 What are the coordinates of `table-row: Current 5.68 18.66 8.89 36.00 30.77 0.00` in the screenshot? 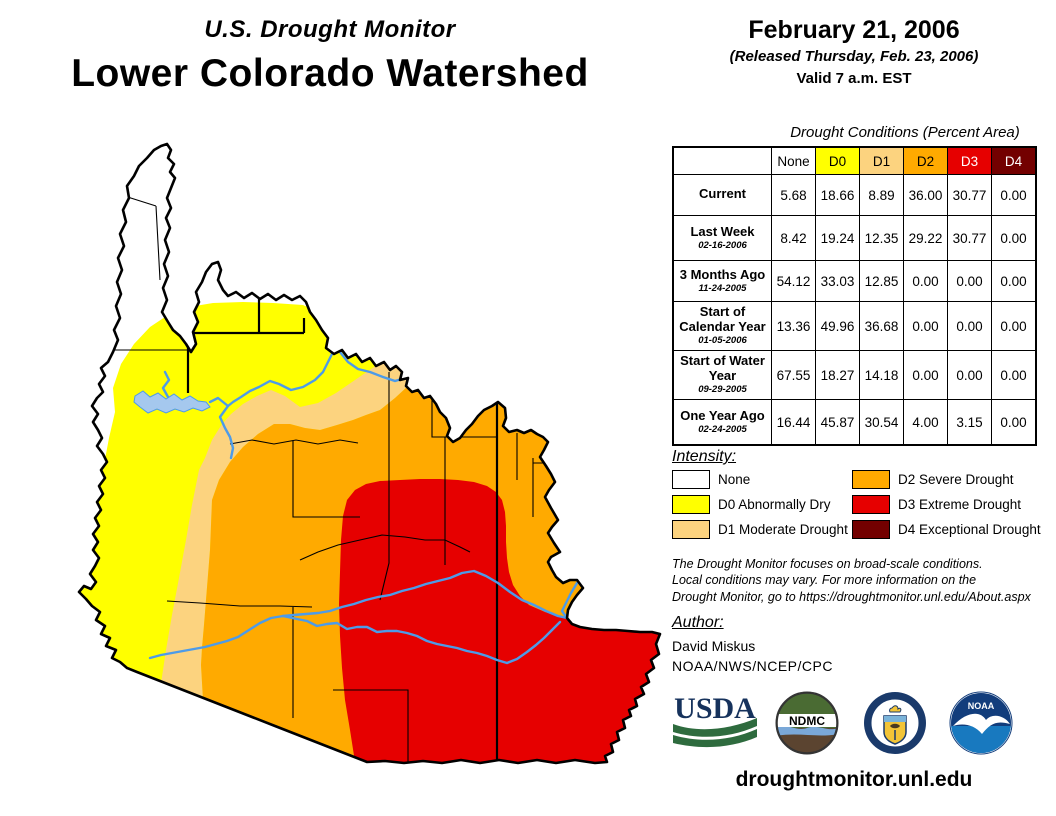 It's located at (854, 195).